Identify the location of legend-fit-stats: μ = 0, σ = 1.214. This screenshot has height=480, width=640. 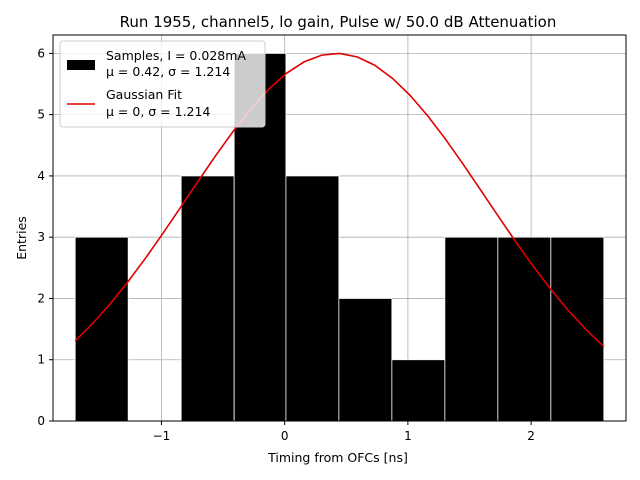
(158, 111).